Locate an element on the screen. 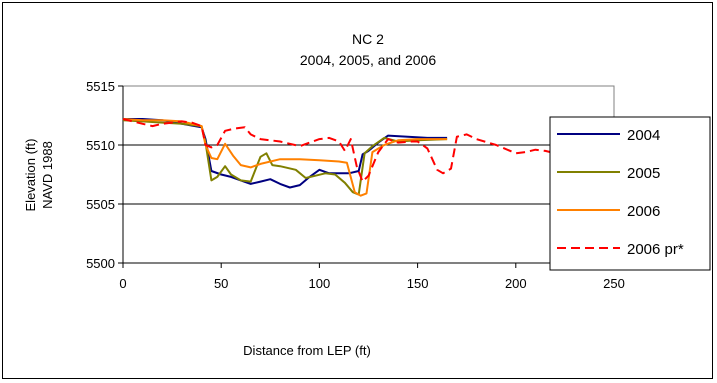 The height and width of the screenshot is (383, 717). x-axis-label: Distance from LEP (ft) is located at coordinates (307, 350).